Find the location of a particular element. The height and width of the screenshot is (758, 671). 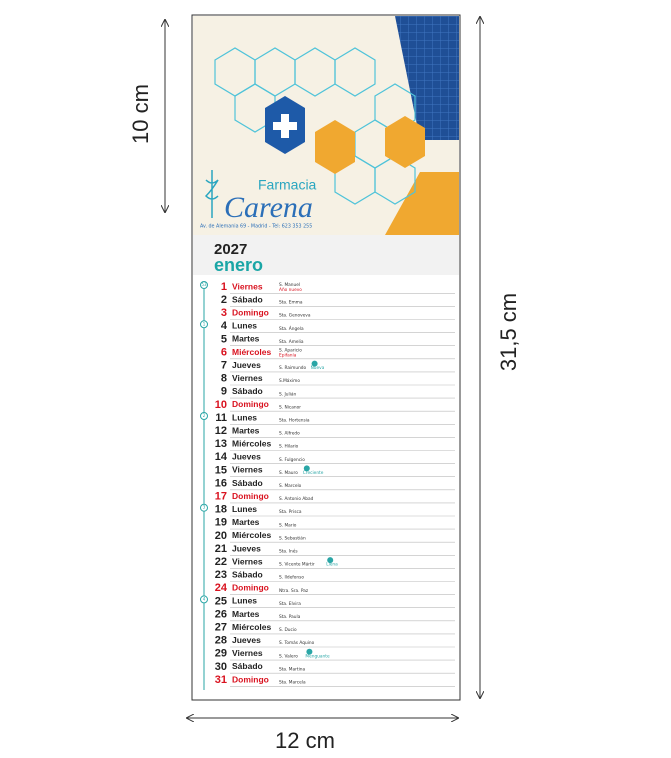

saint: S. Fulgencio is located at coordinates (292, 460).